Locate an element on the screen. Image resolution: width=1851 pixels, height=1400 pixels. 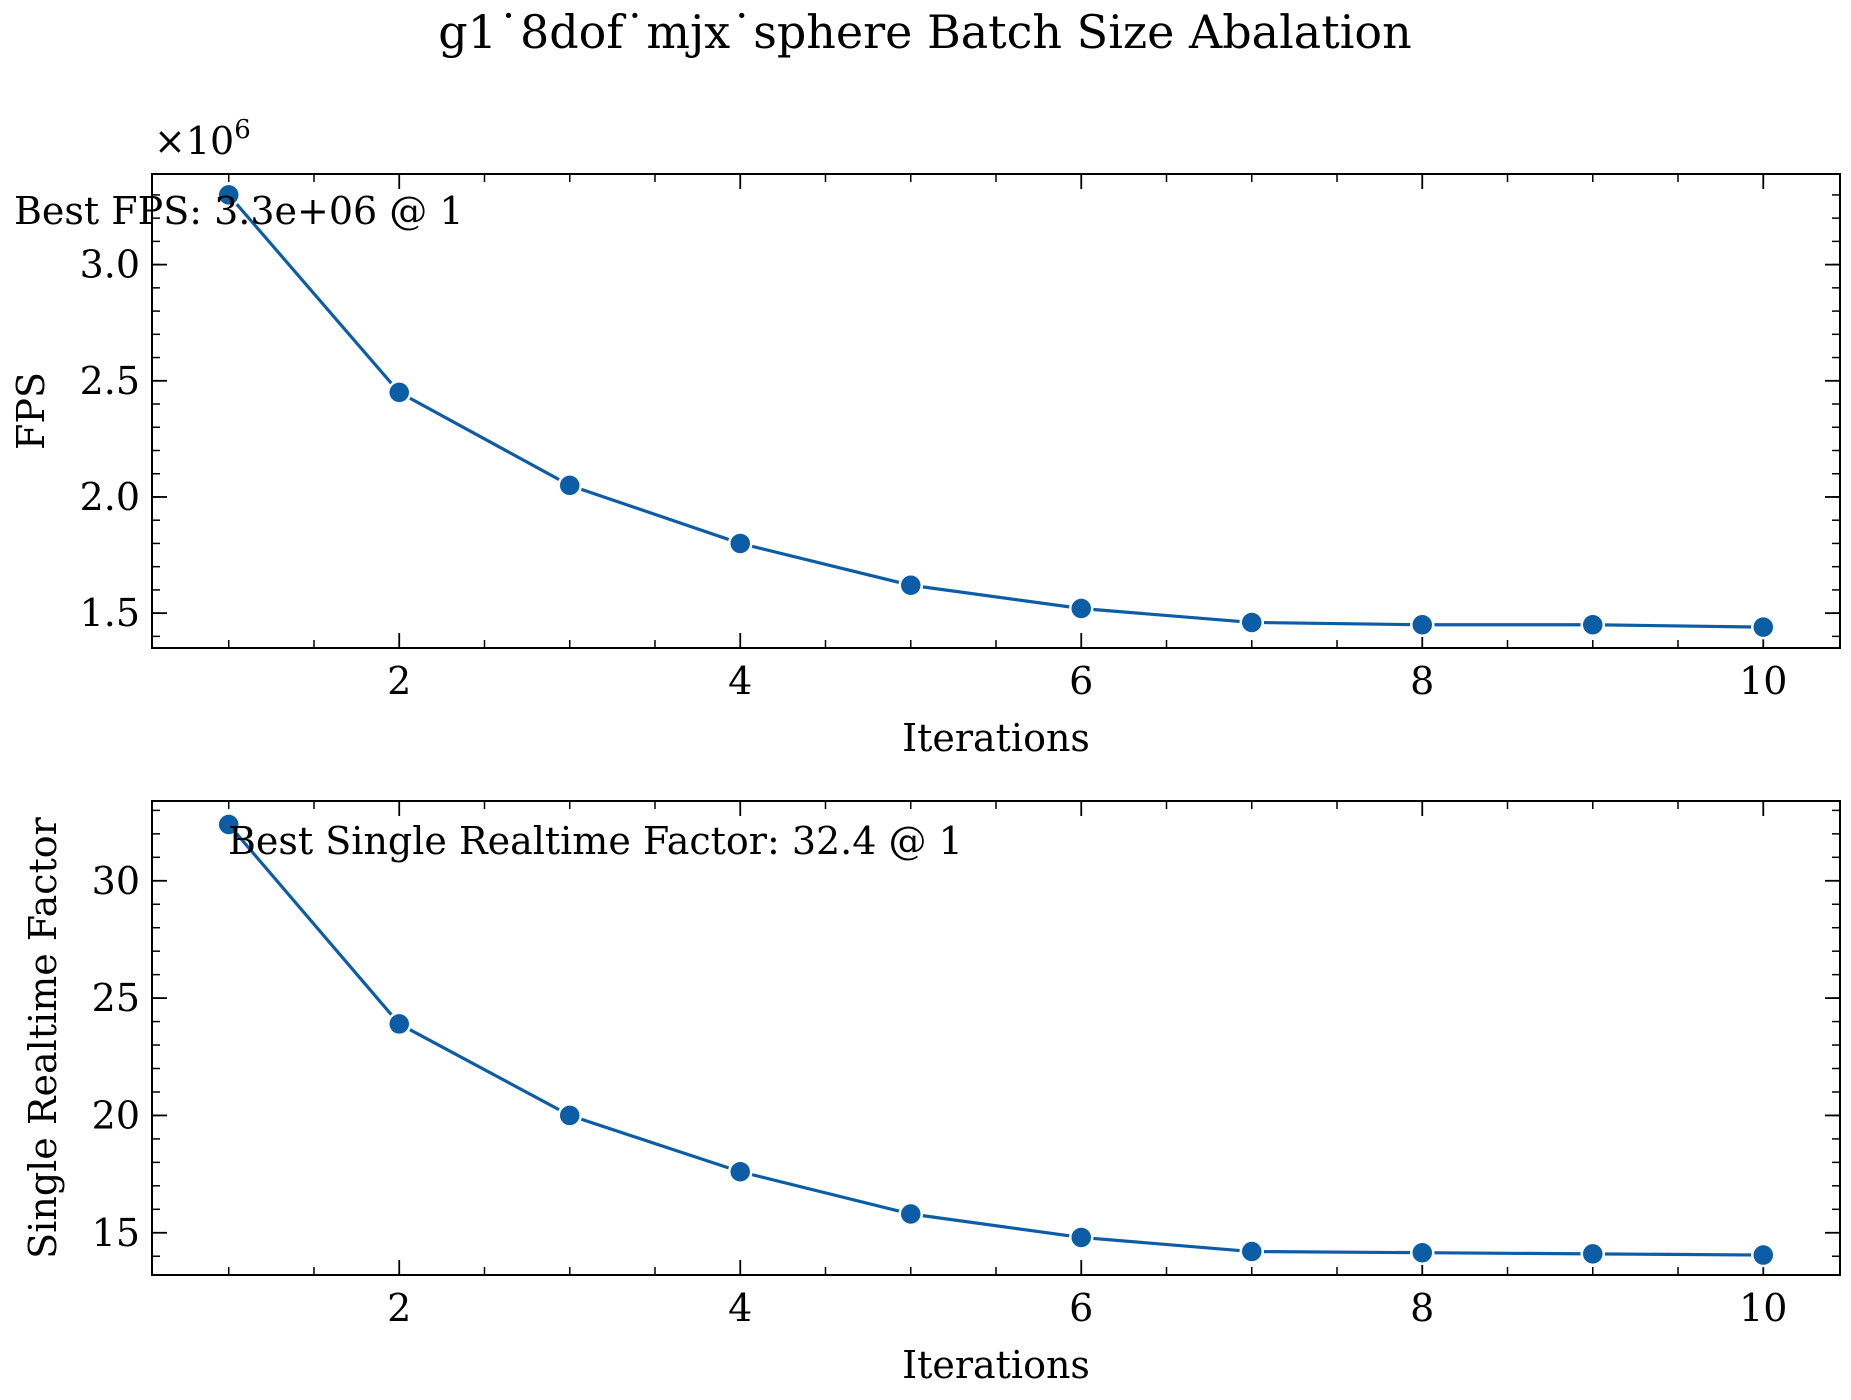
y-tick-label: 15 is located at coordinates (116, 1233).